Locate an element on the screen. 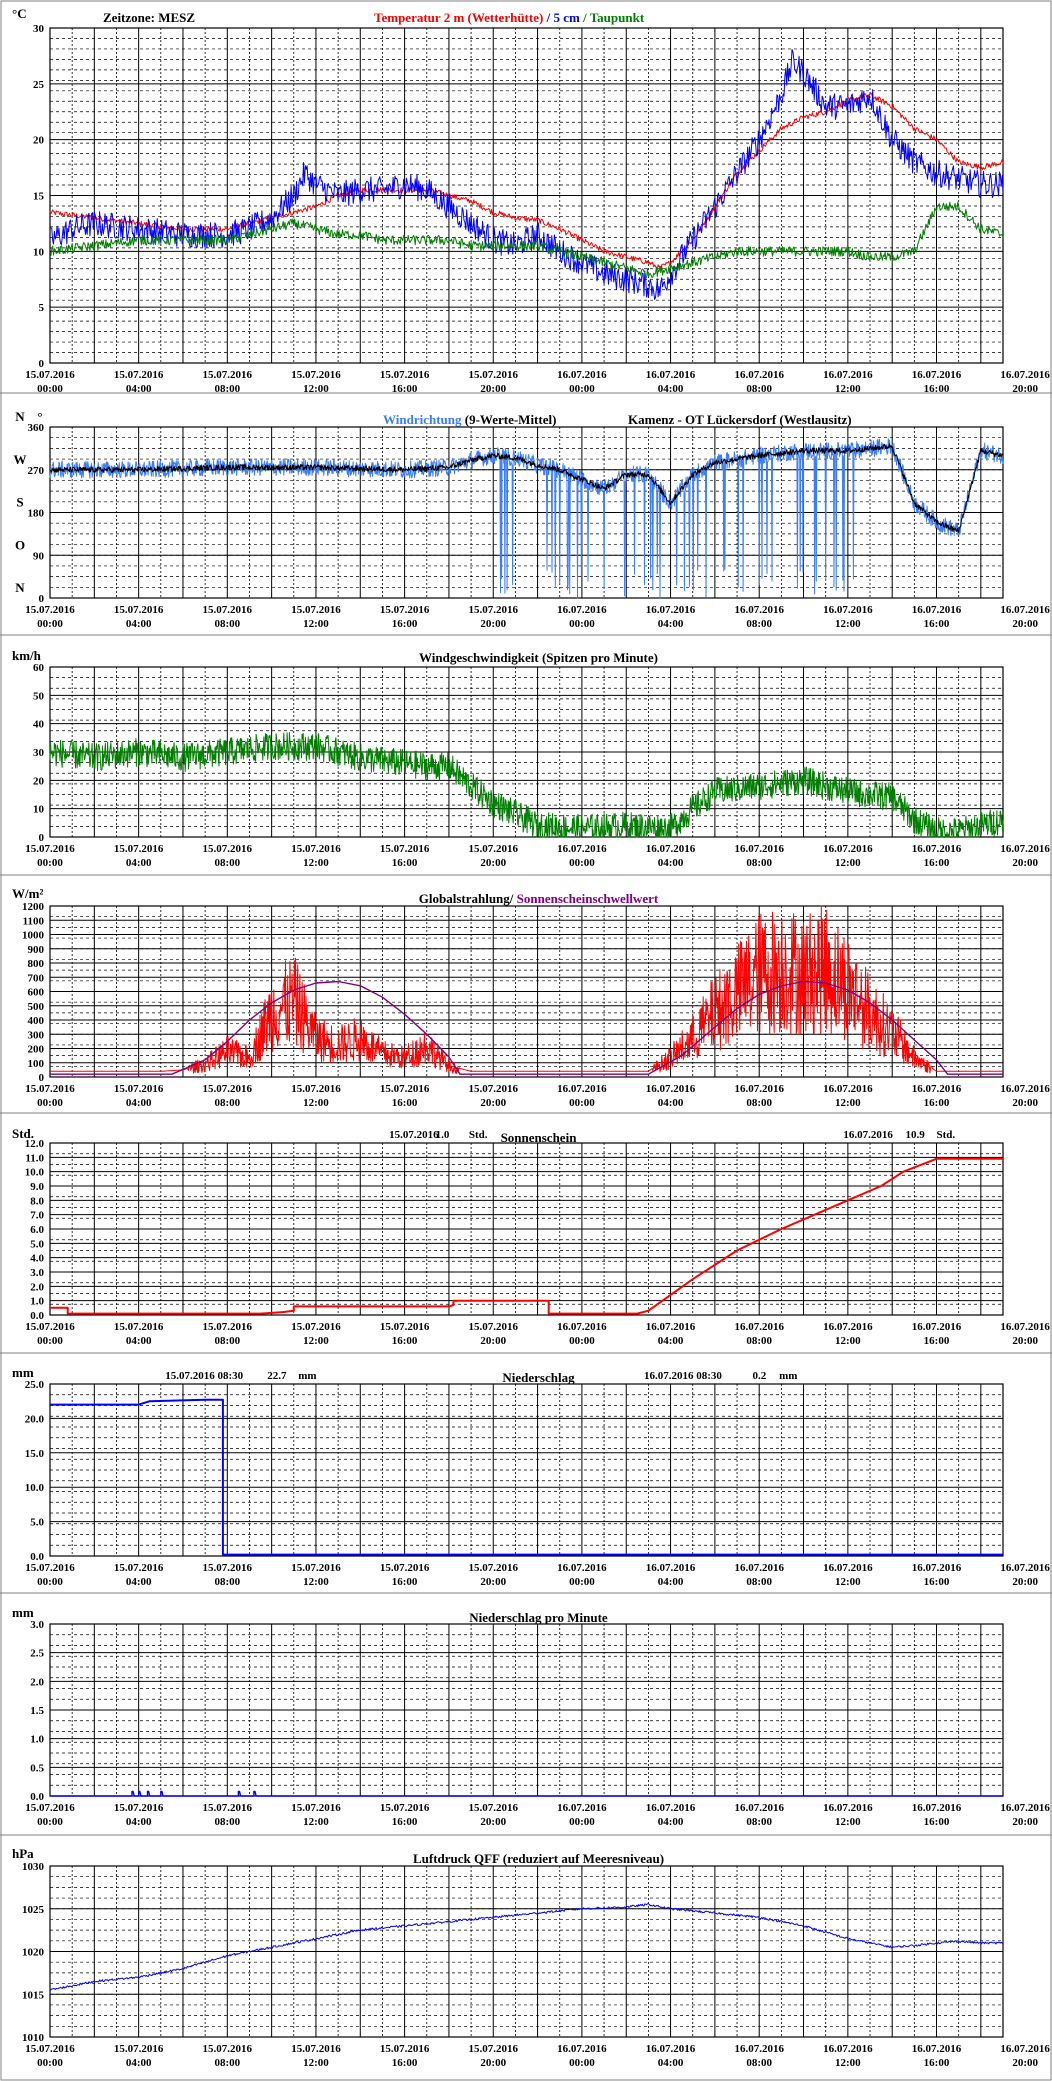 This screenshot has height=2081, width=1052. y-tick-label: 0.0 is located at coordinates (37, 1316).